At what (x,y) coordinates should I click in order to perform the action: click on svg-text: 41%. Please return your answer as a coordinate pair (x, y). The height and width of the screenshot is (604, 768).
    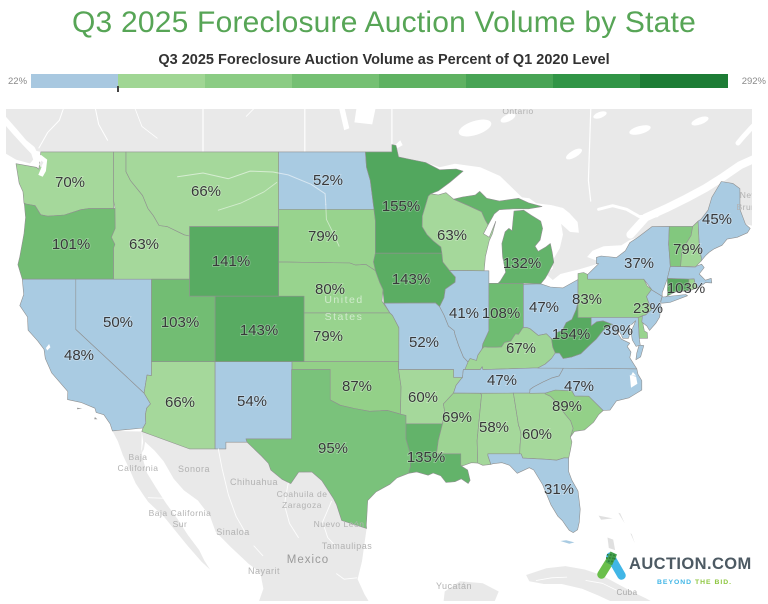
    Looking at the image, I should click on (464, 313).